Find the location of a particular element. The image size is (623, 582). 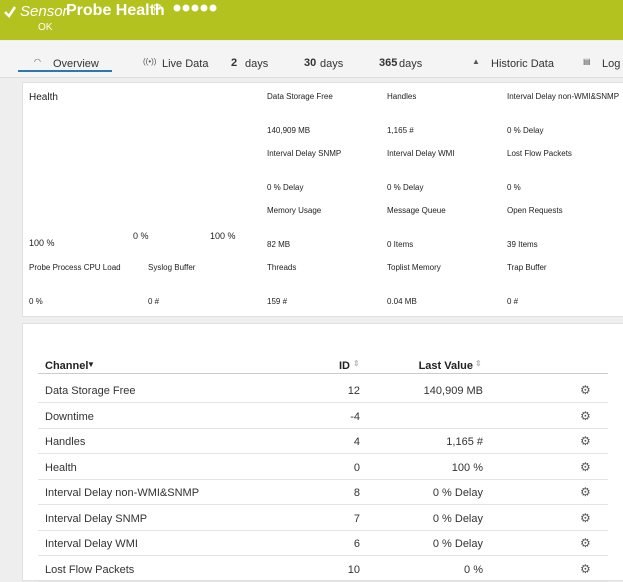

health-cell is located at coordinates (144, 169).